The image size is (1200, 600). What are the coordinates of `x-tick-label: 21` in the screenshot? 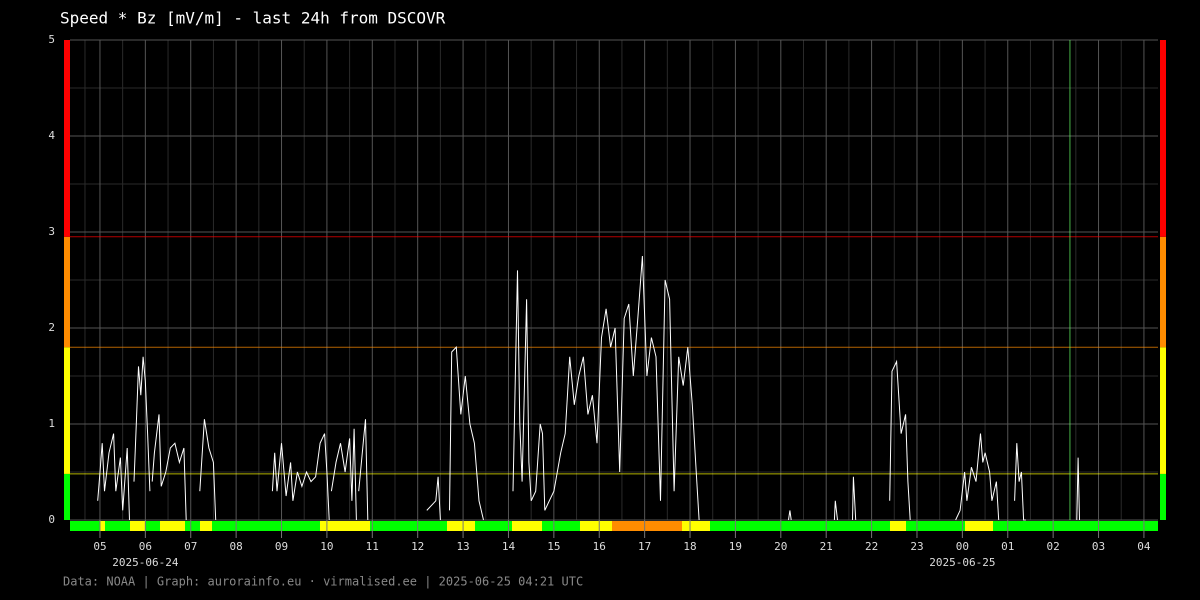 It's located at (826, 546).